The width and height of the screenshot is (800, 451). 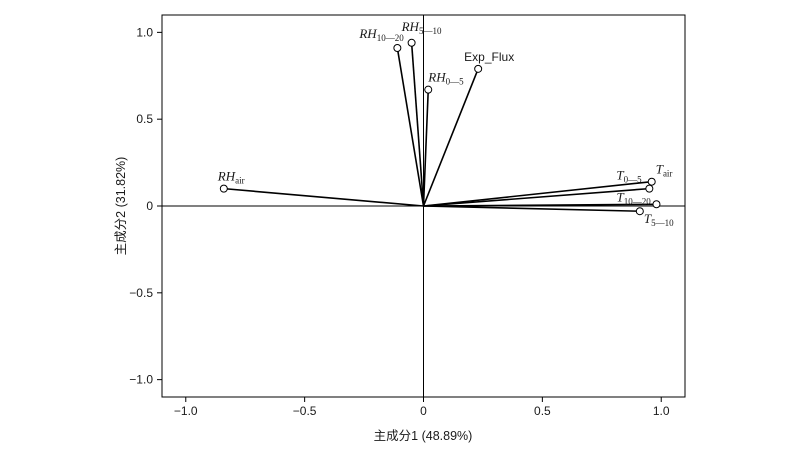 What do you see at coordinates (141, 380) in the screenshot?
I see `y-tick-label: −1.0` at bounding box center [141, 380].